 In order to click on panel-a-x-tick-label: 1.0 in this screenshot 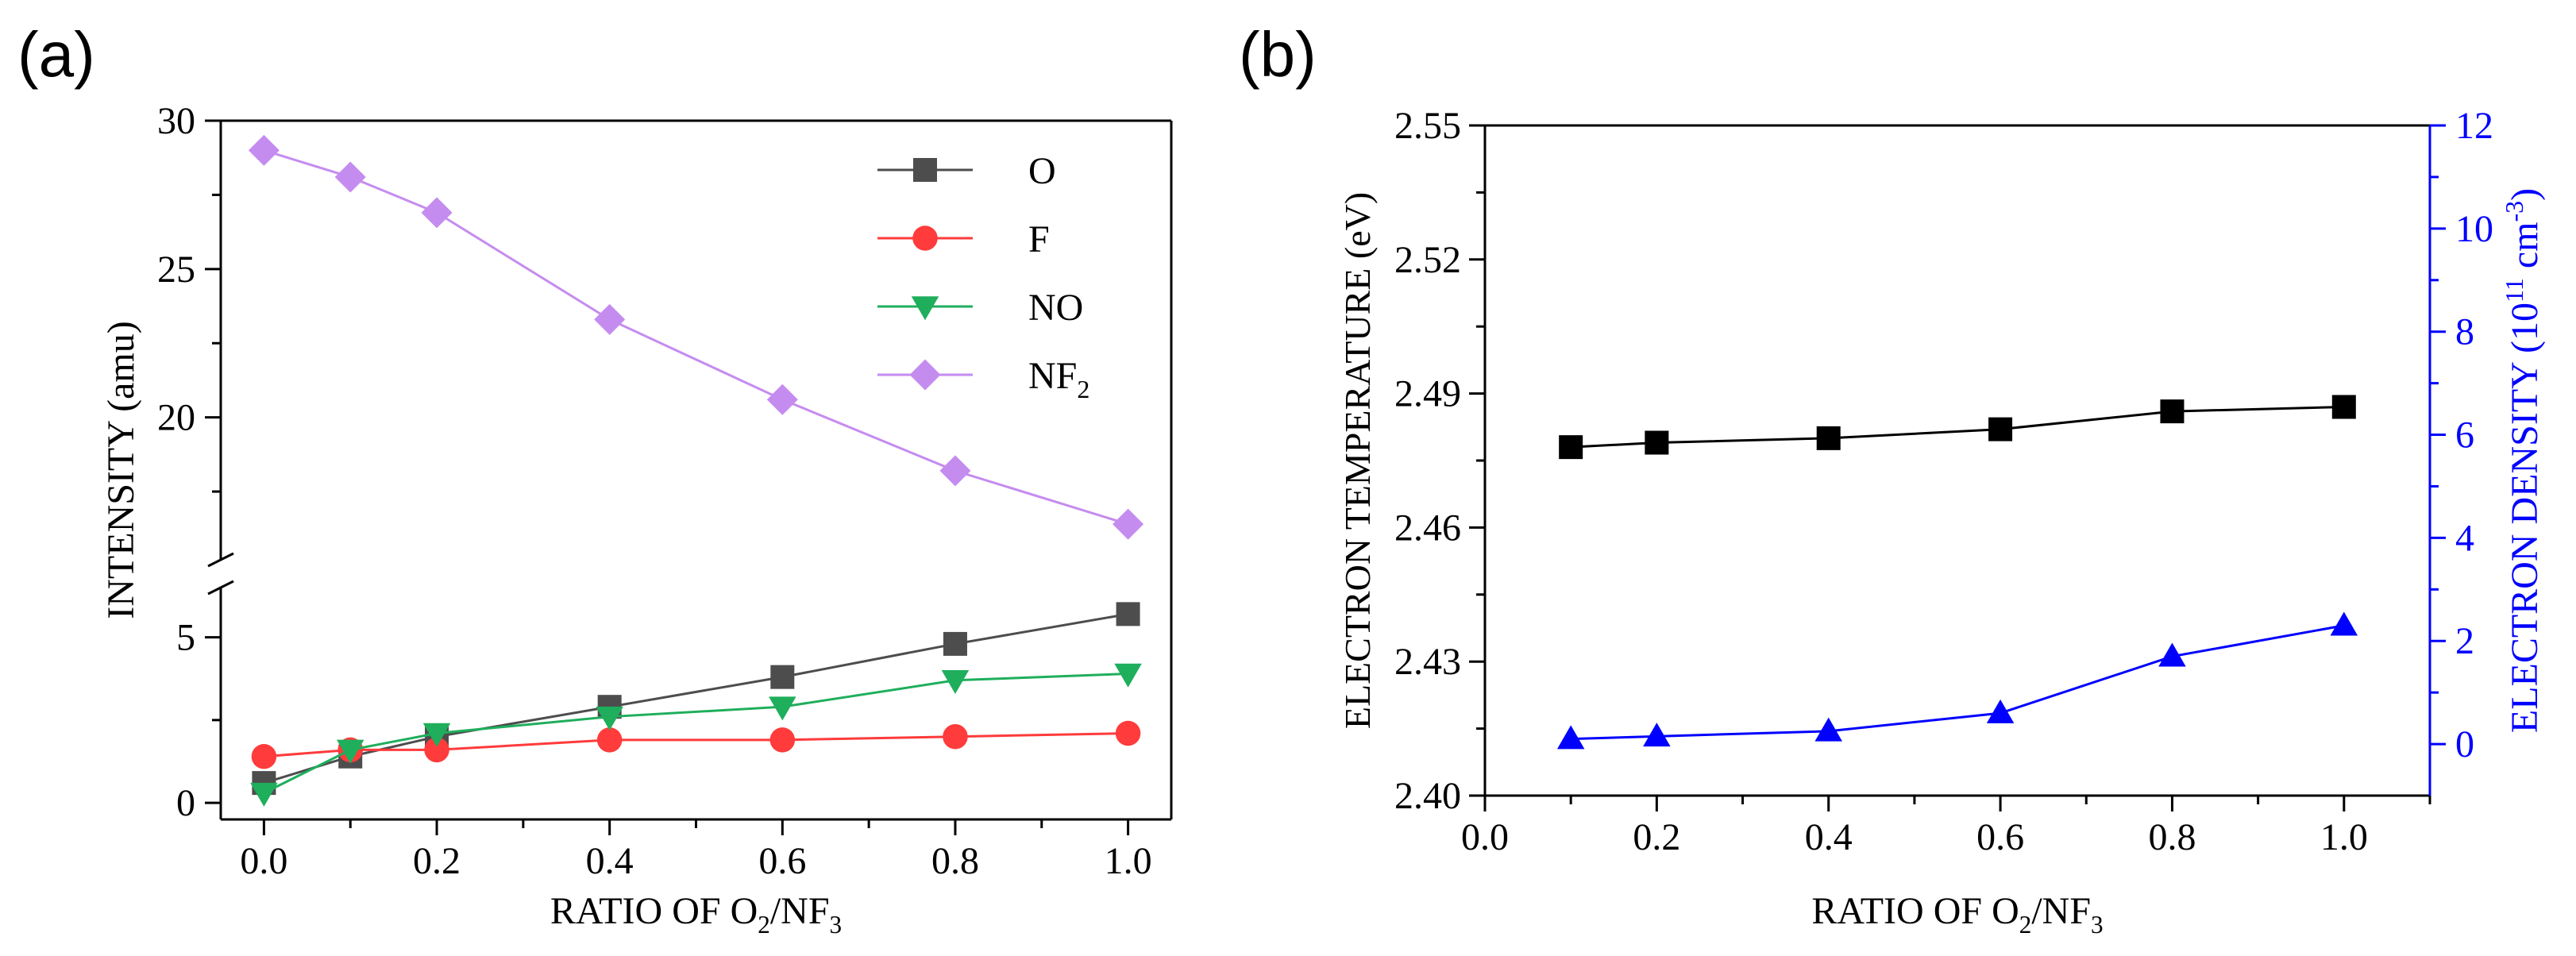, I will do `click(1128, 861)`.